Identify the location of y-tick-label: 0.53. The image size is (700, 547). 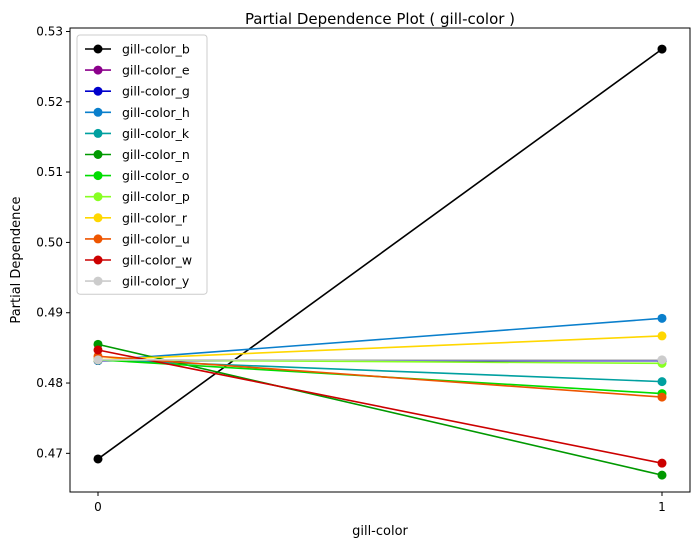
(49, 32).